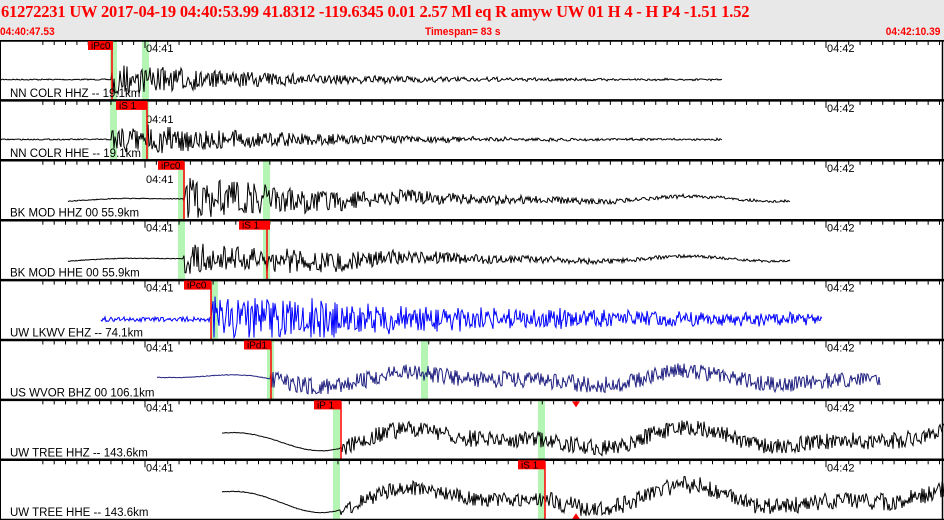  What do you see at coordinates (74, 214) in the screenshot?
I see `channel-label: BK MOD HHZ 00 55.9km` at bounding box center [74, 214].